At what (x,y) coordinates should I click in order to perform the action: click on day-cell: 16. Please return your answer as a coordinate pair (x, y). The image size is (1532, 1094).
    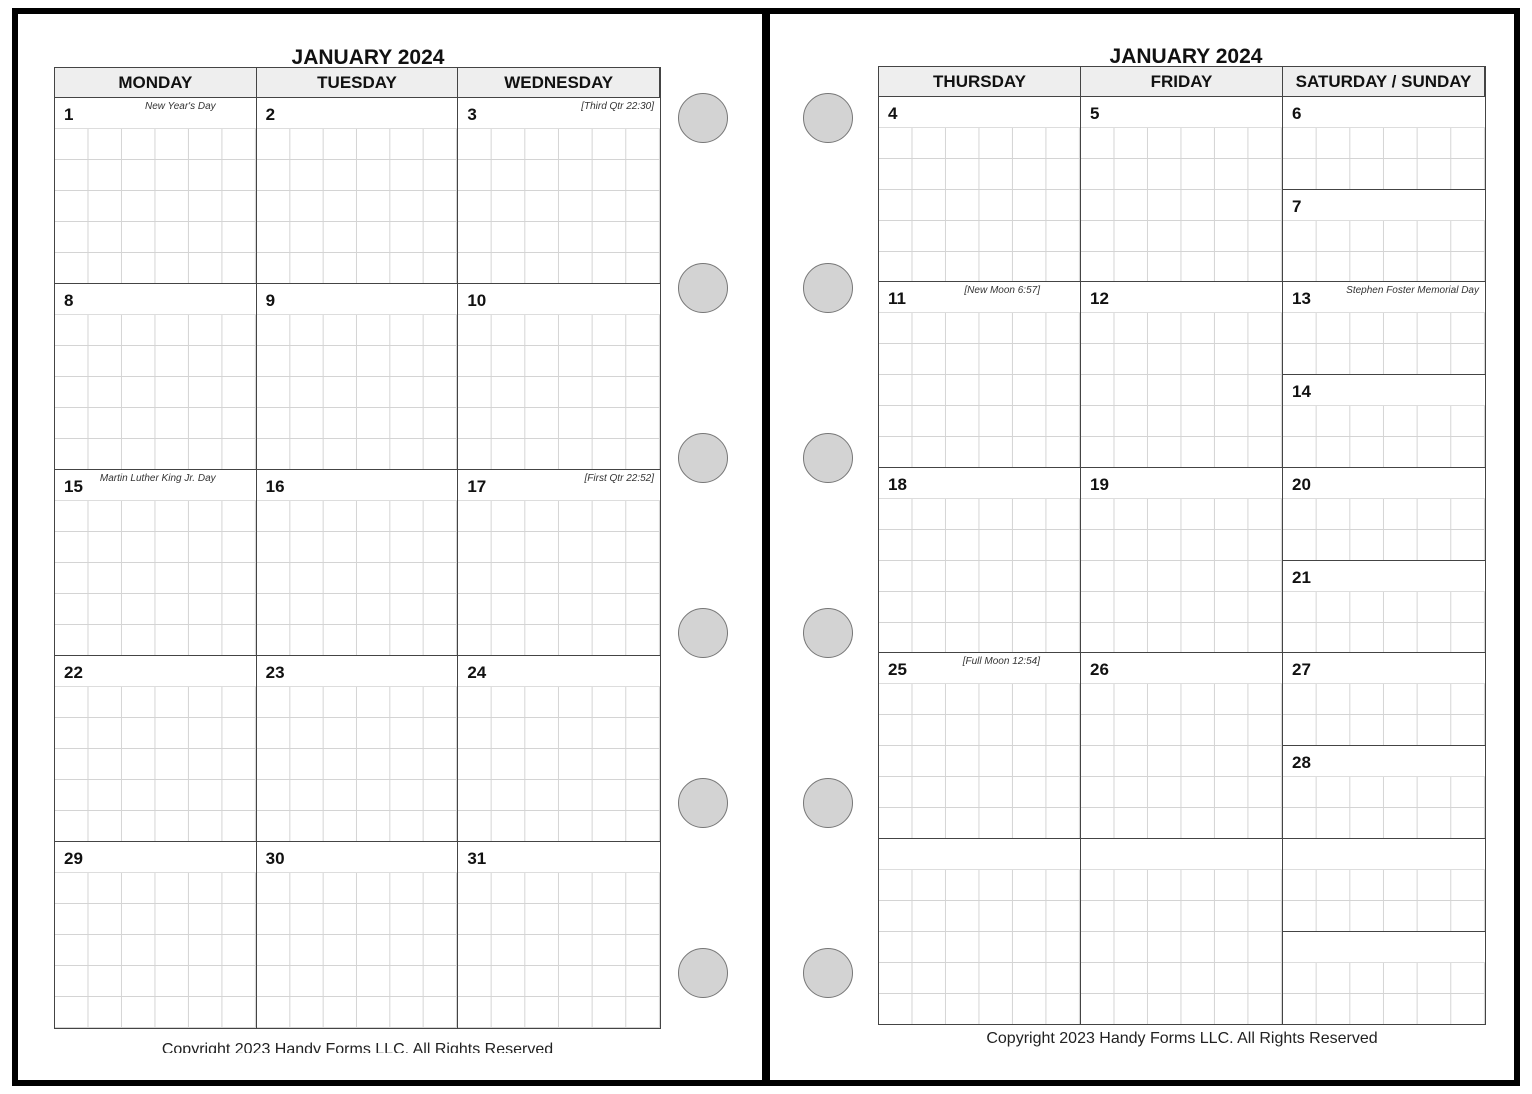
    Looking at the image, I should click on (357, 563).